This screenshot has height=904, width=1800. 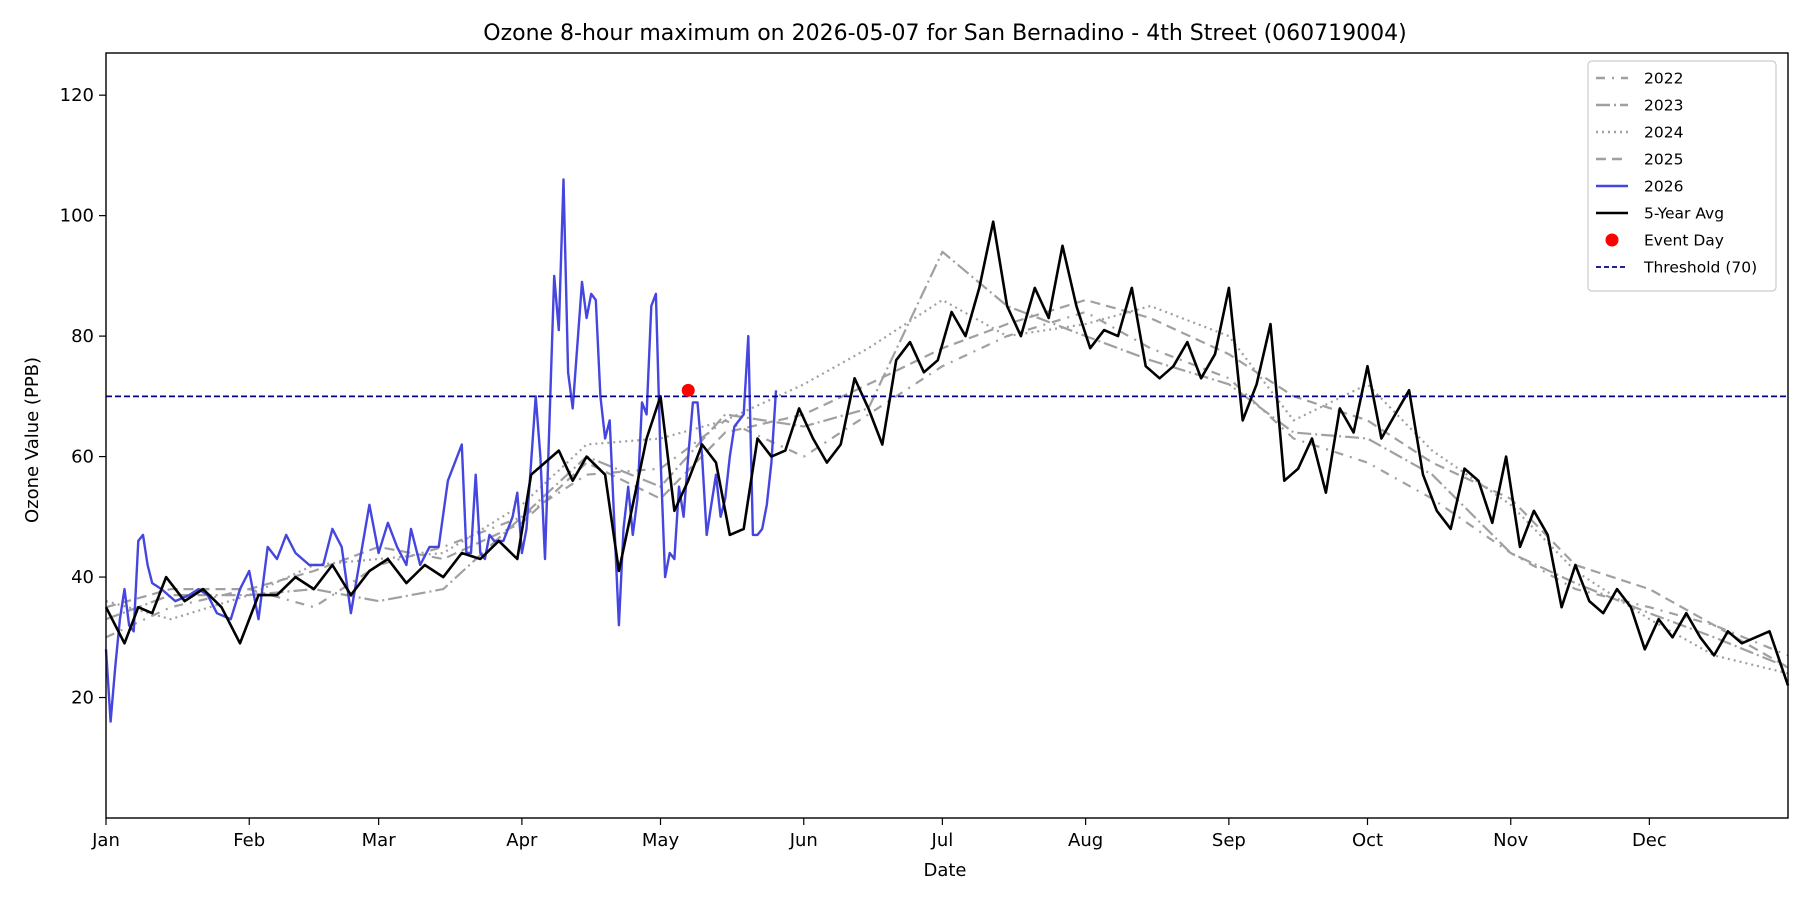 What do you see at coordinates (688, 390) in the screenshot?
I see `event-day-marker` at bounding box center [688, 390].